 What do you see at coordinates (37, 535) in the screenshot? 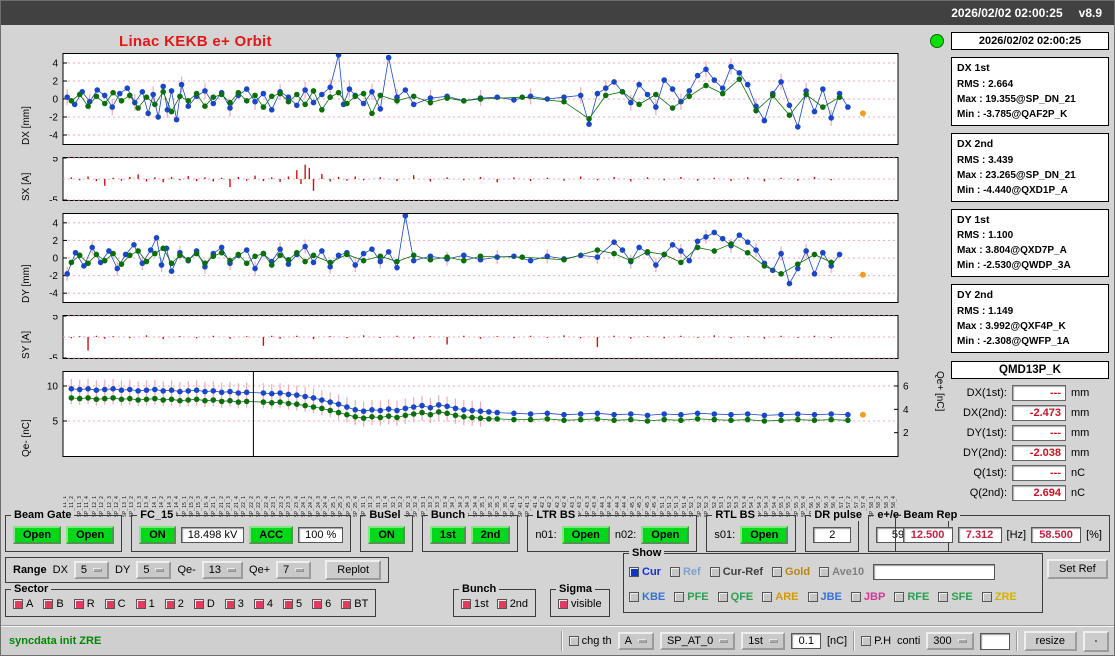
I see `beam-gate-open-1-button: Open` at bounding box center [37, 535].